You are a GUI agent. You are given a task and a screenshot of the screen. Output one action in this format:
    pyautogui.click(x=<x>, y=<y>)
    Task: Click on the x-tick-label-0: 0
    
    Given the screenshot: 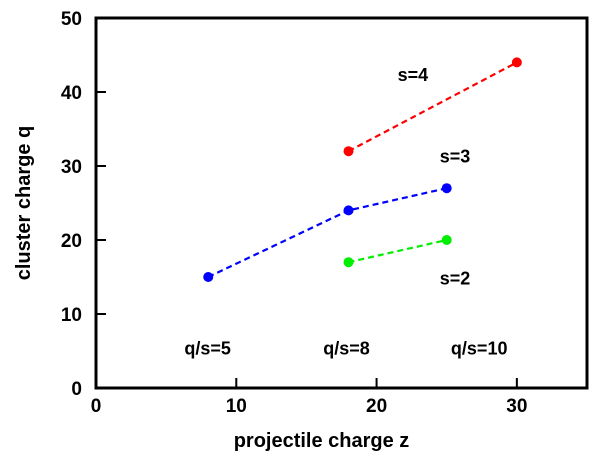 What is the action you would take?
    pyautogui.click(x=96, y=406)
    